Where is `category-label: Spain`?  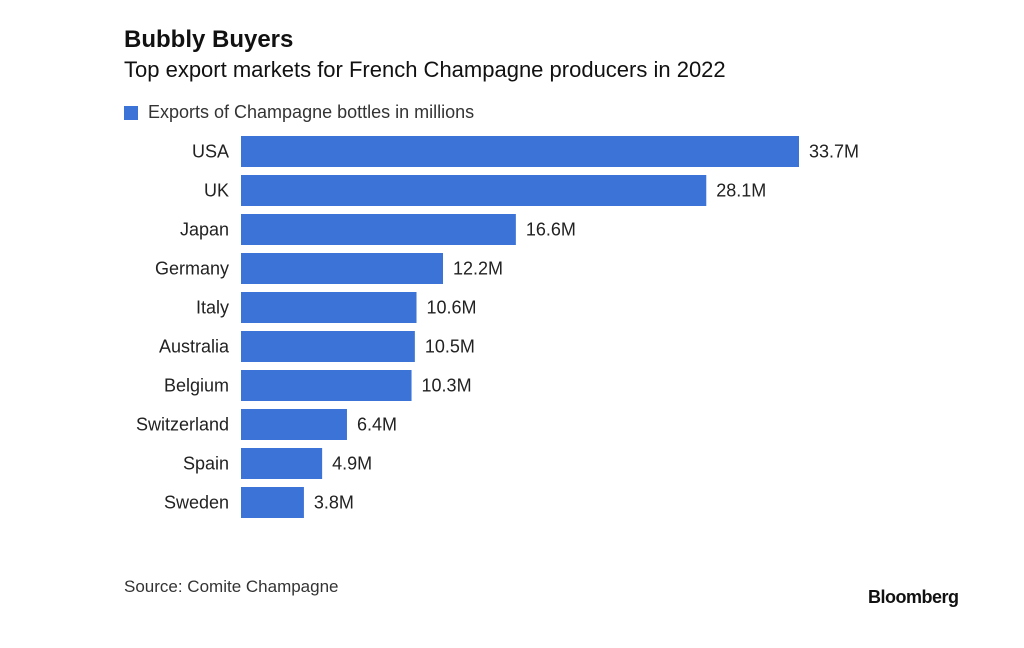
category-label: Spain is located at coordinates (206, 464).